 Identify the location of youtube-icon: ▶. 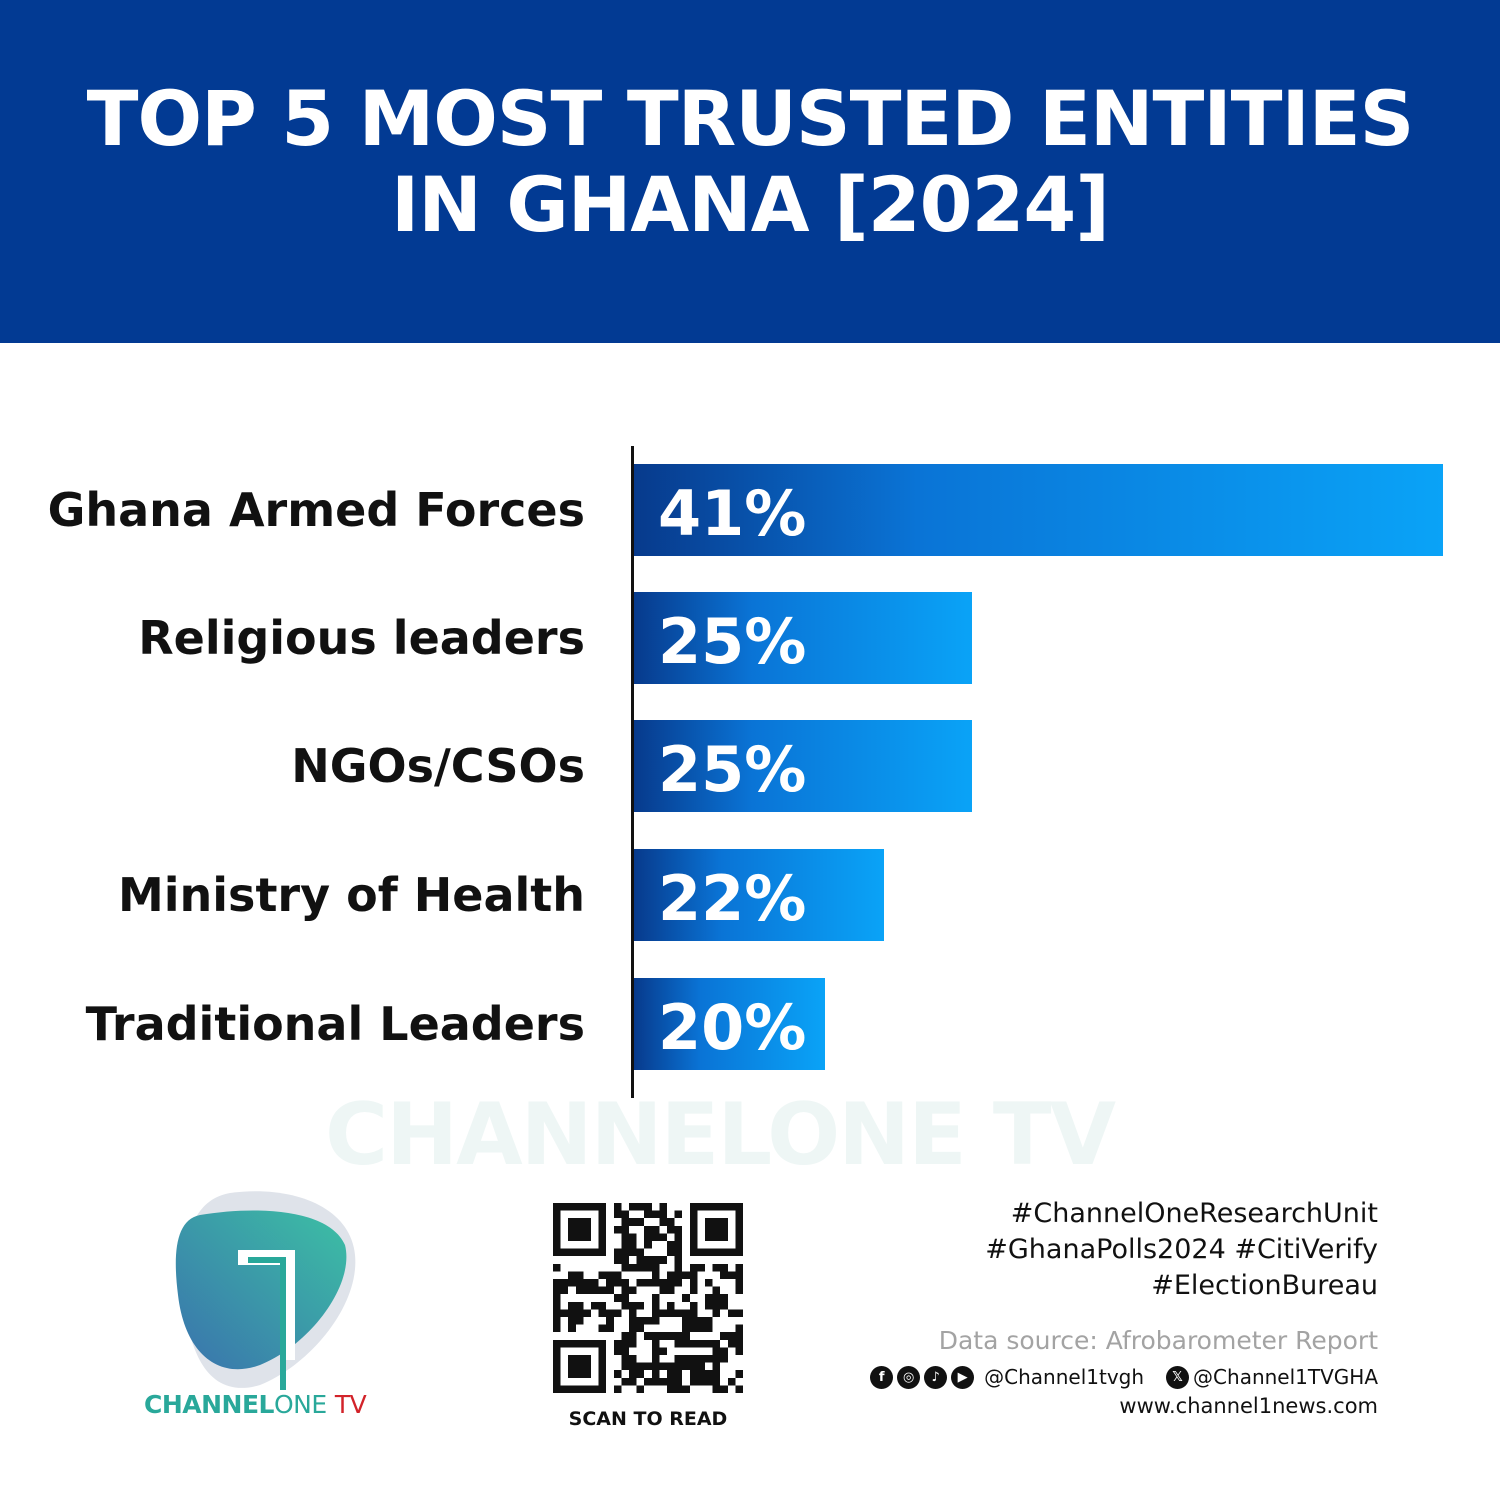
(963, 1377).